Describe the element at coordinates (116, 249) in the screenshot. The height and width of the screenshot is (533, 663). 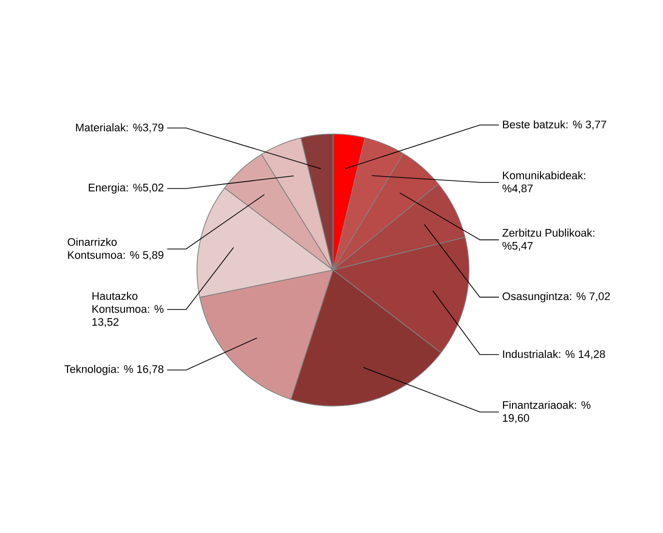
I see `slice-label: Oinarrizko Kontsumoa: % 5,89` at that location.